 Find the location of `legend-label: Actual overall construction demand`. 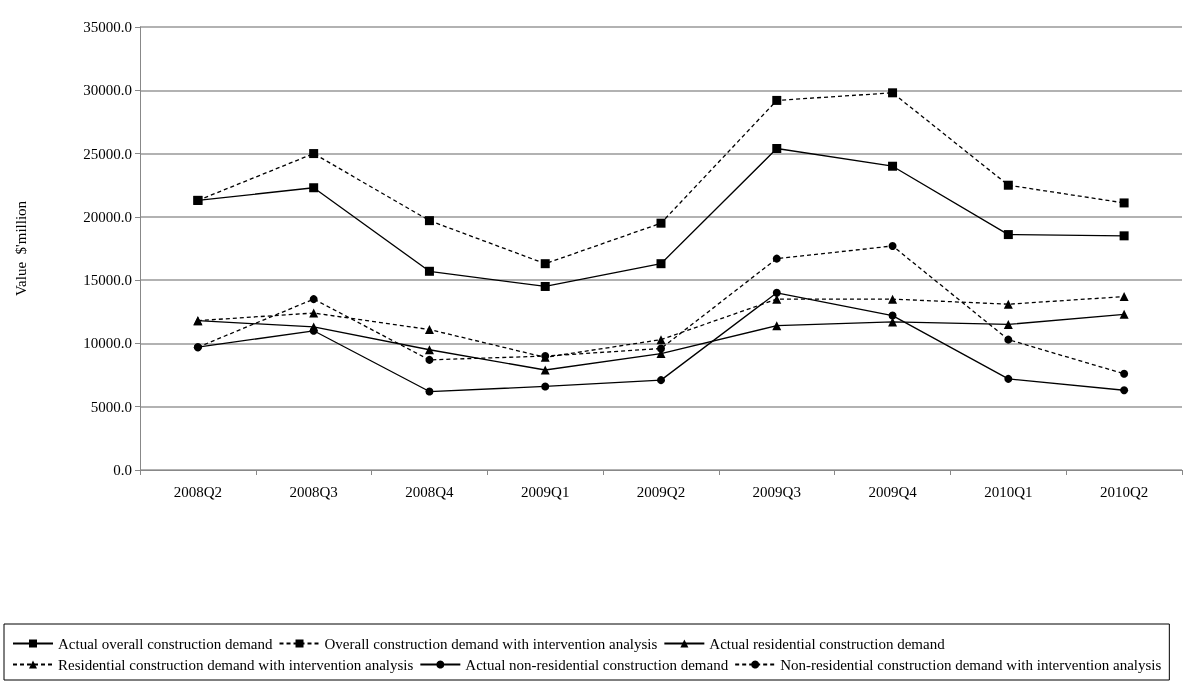

legend-label: Actual overall construction demand is located at coordinates (166, 643).